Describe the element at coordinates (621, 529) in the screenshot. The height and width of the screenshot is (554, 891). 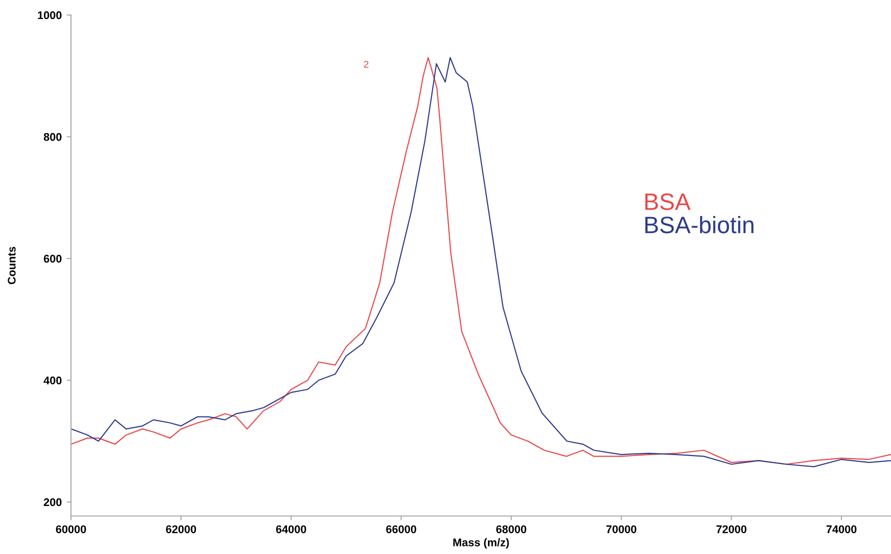
I see `x-tick-label: 70000` at that location.